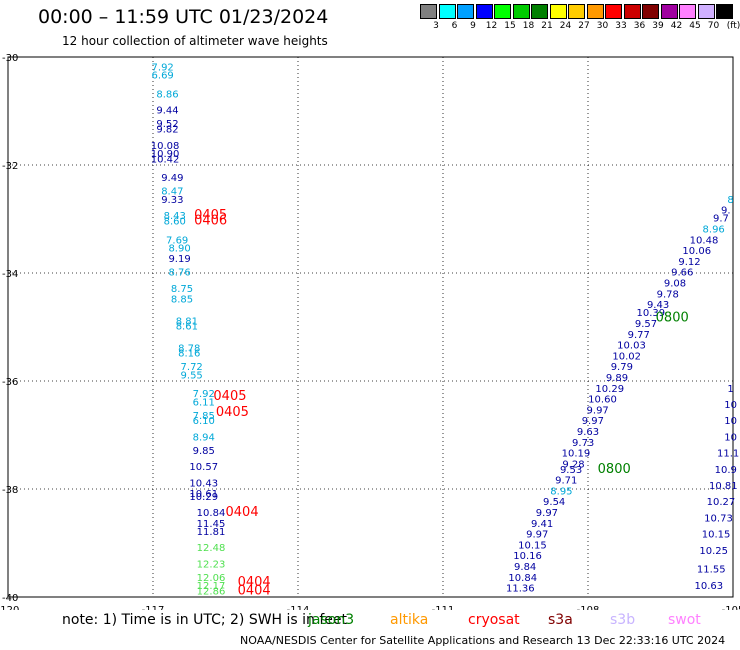  Describe the element at coordinates (179, 273) in the screenshot. I see `wave-height-label: 8.76` at that location.